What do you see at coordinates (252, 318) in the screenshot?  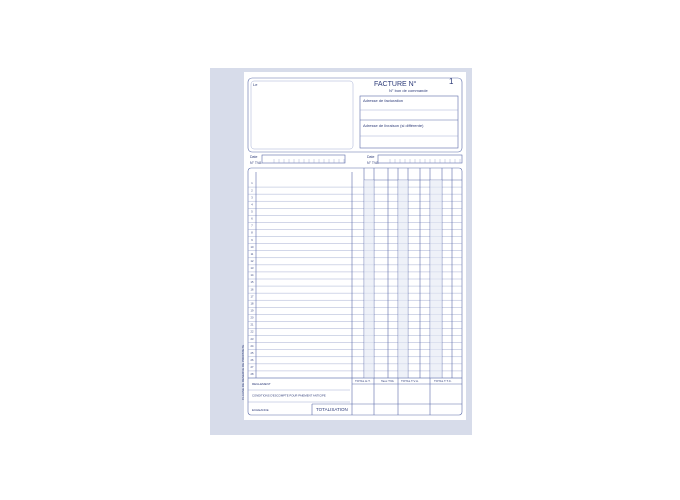 I see `row-number: 20` at bounding box center [252, 318].